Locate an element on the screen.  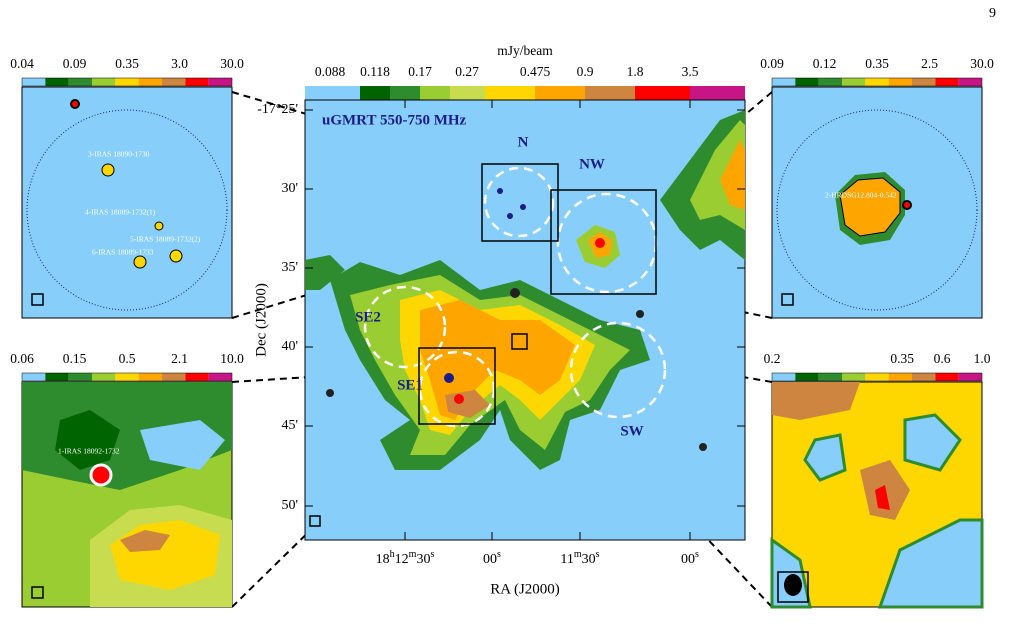
x-tick-label: 18h12m30s is located at coordinates (405, 558).